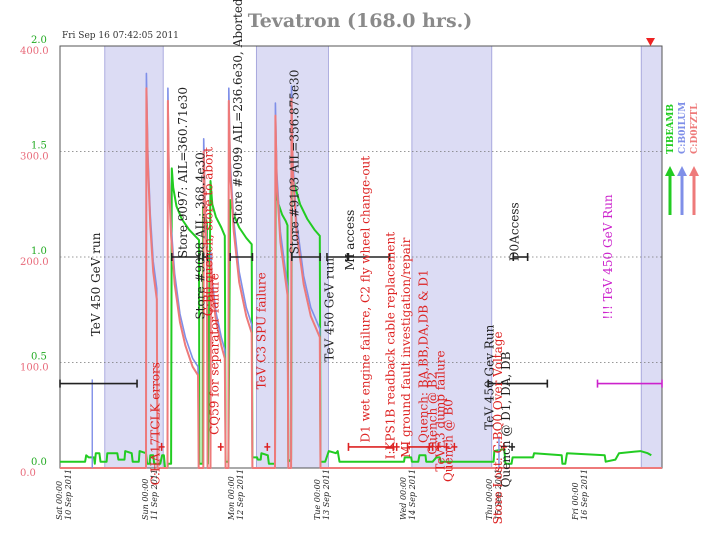 The image size is (720, 540). Describe the element at coordinates (261, 330) in the screenshot. I see `annotation-label: TeV C3 SPU failure` at that location.